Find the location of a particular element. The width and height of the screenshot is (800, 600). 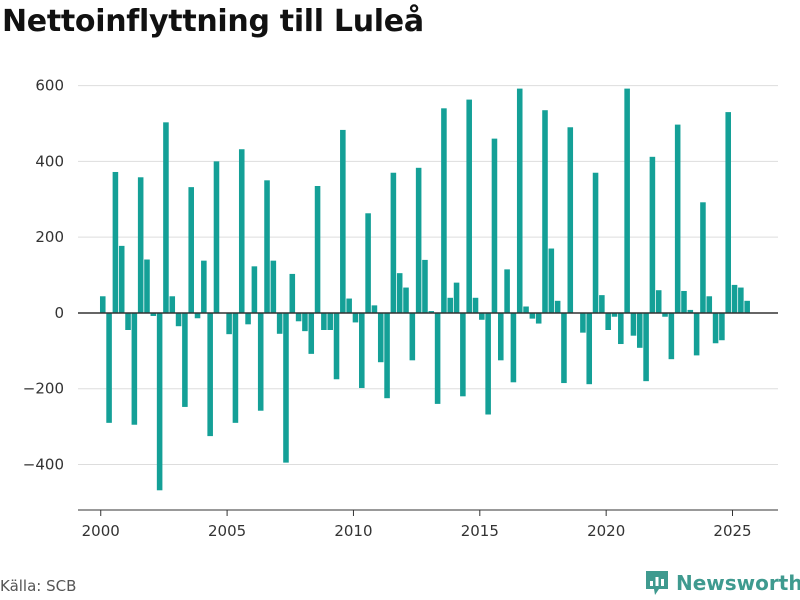

x-tick-label: 2015 is located at coordinates (480, 531).